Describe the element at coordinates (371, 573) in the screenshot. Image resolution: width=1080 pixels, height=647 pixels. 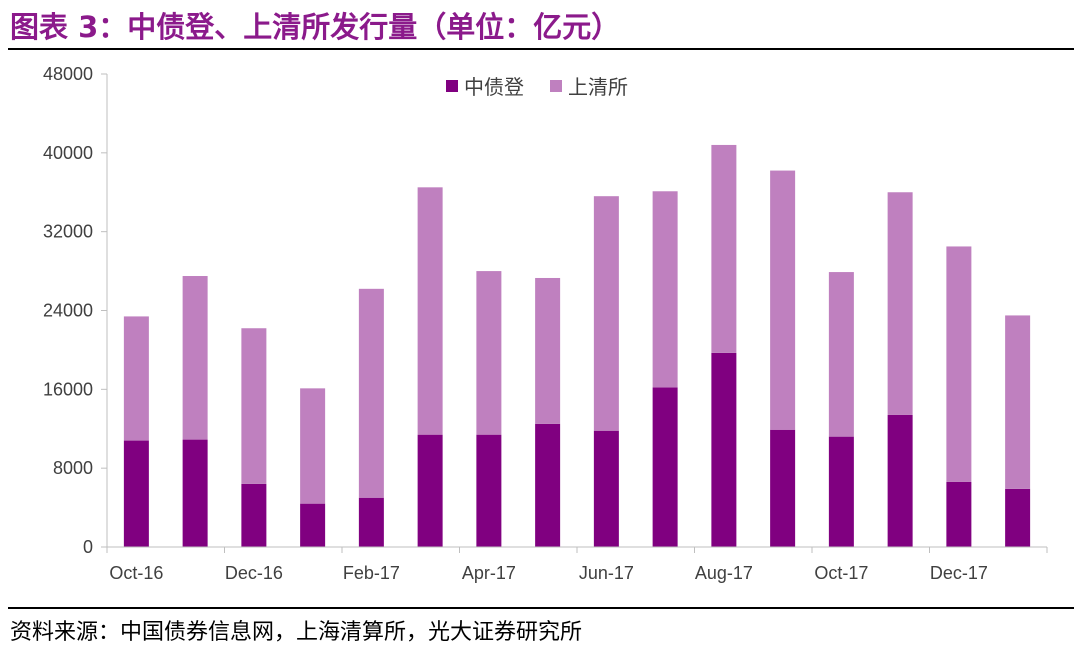
I see `x-tick-label: Feb-17` at that location.